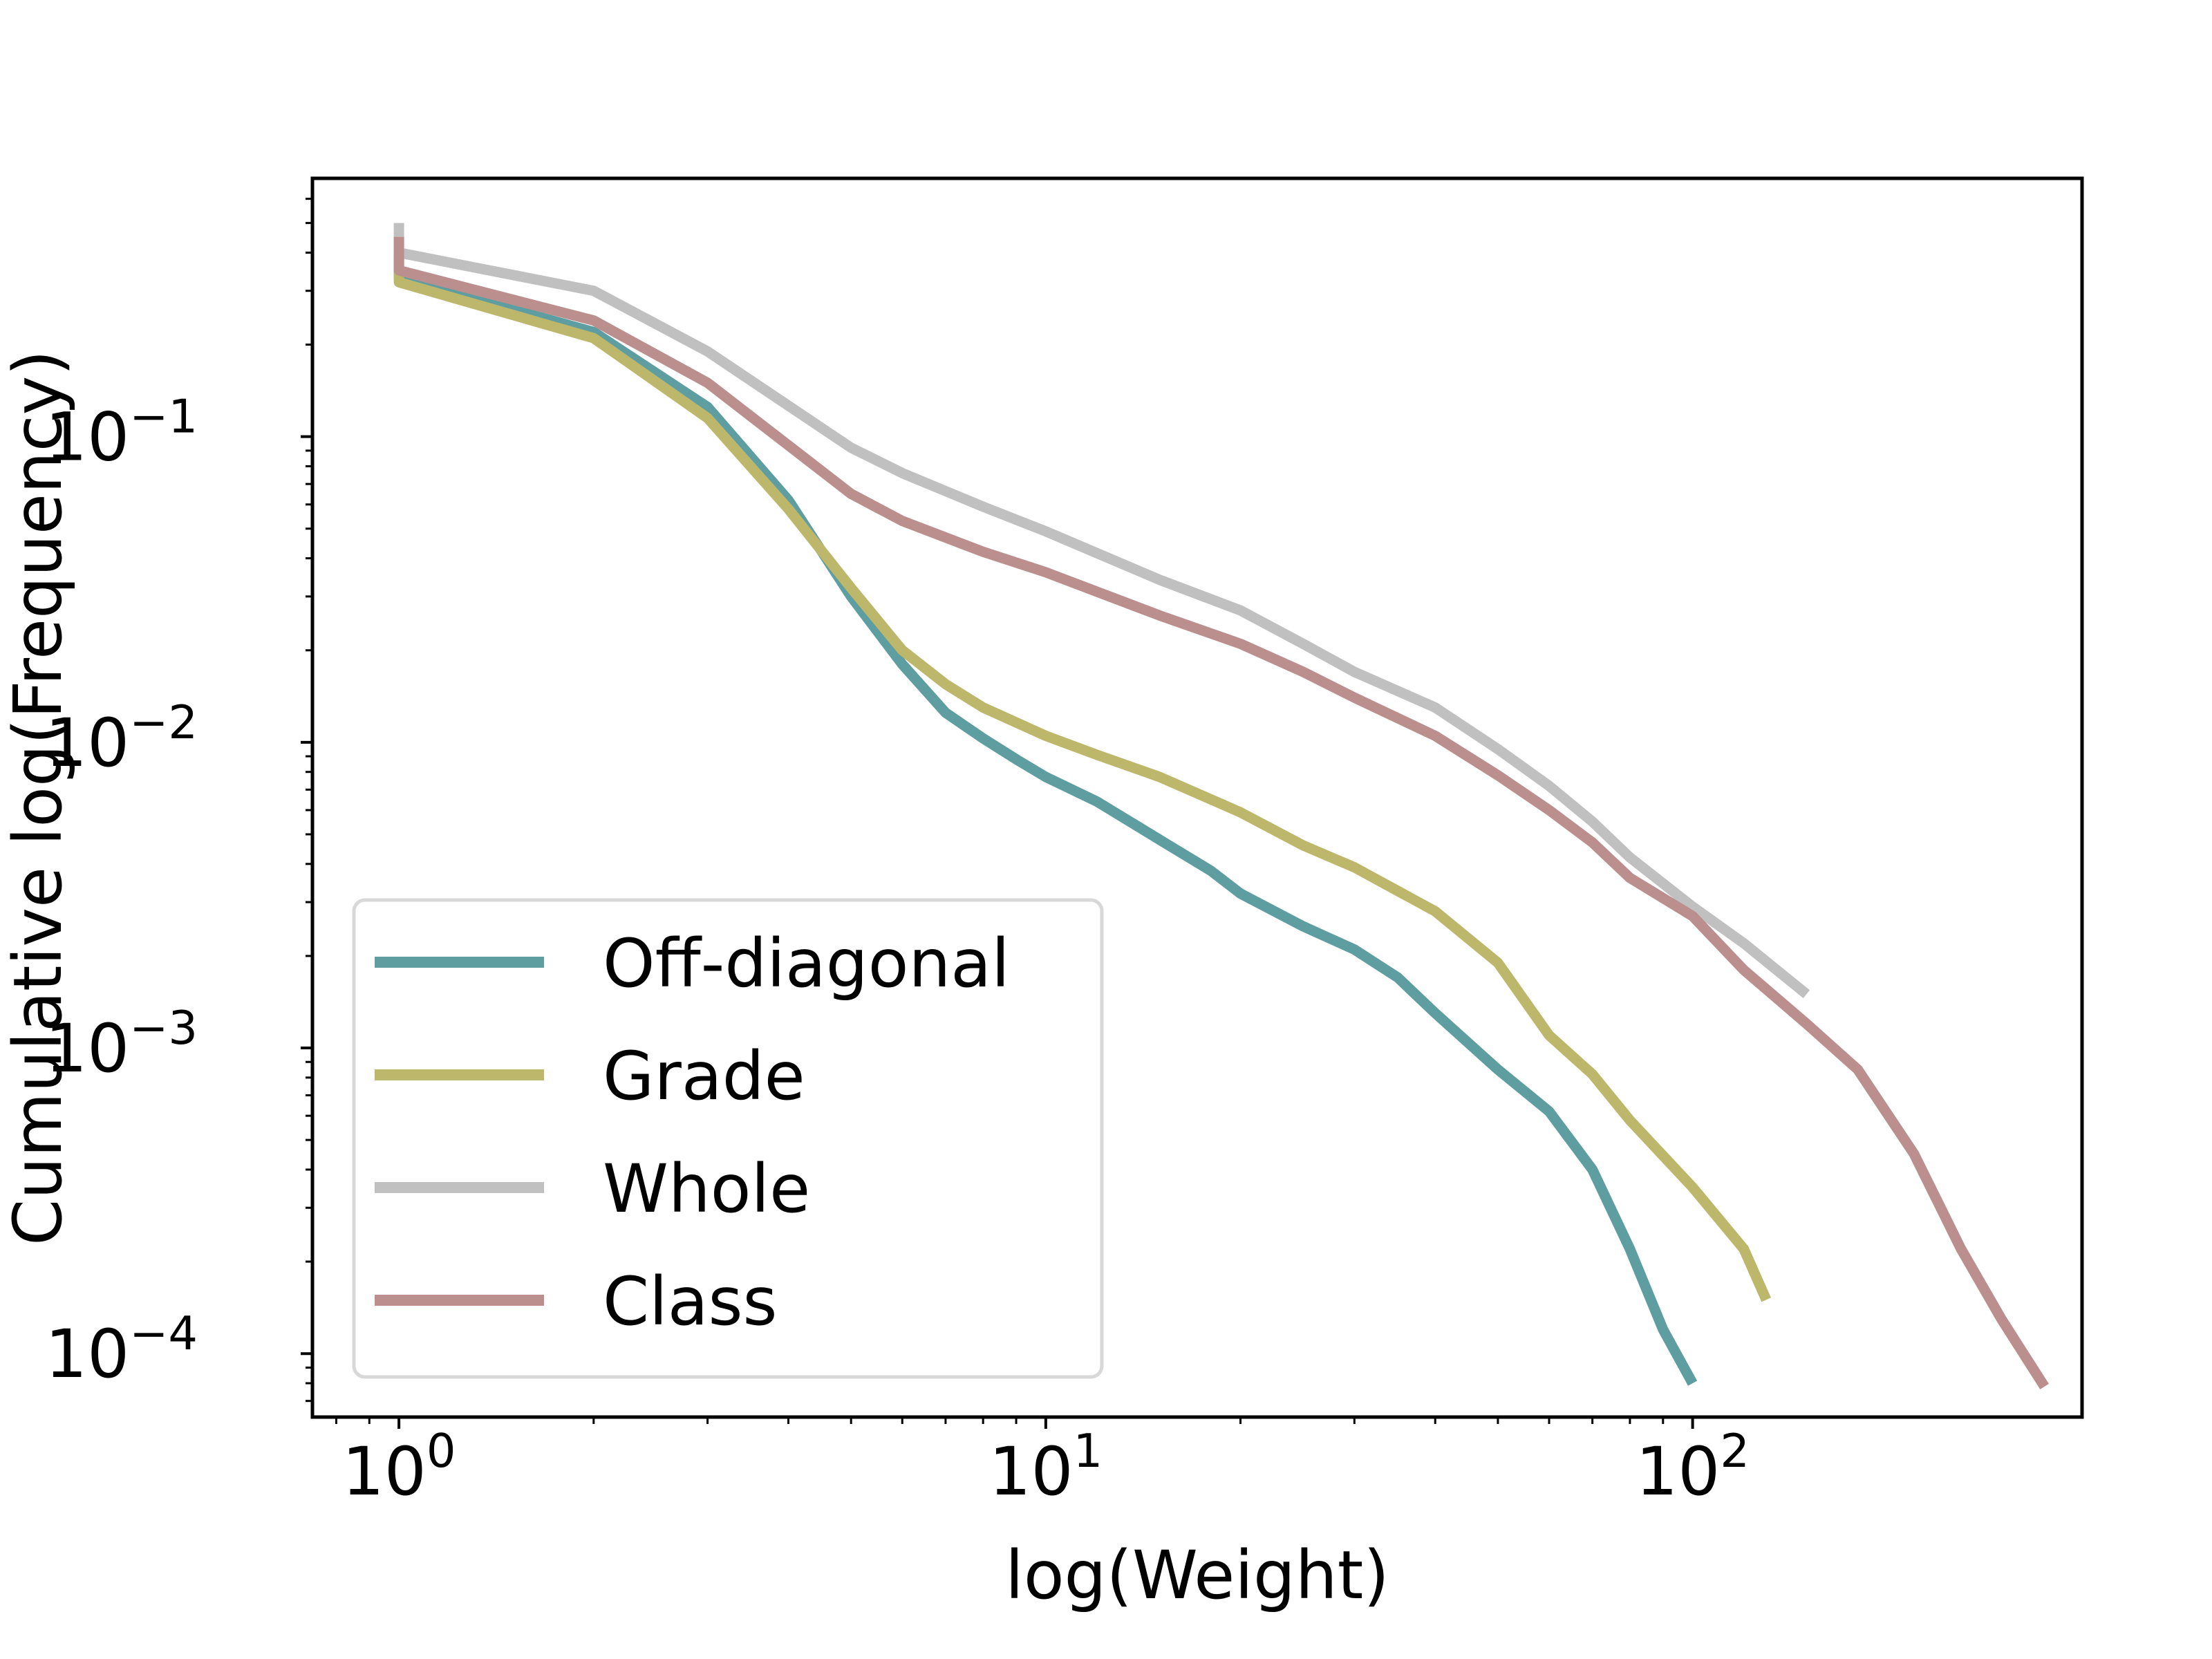 This screenshot has height=1659, width=2212. Describe the element at coordinates (163, 1333) in the screenshot. I see `y-tick-exponent: −4` at that location.